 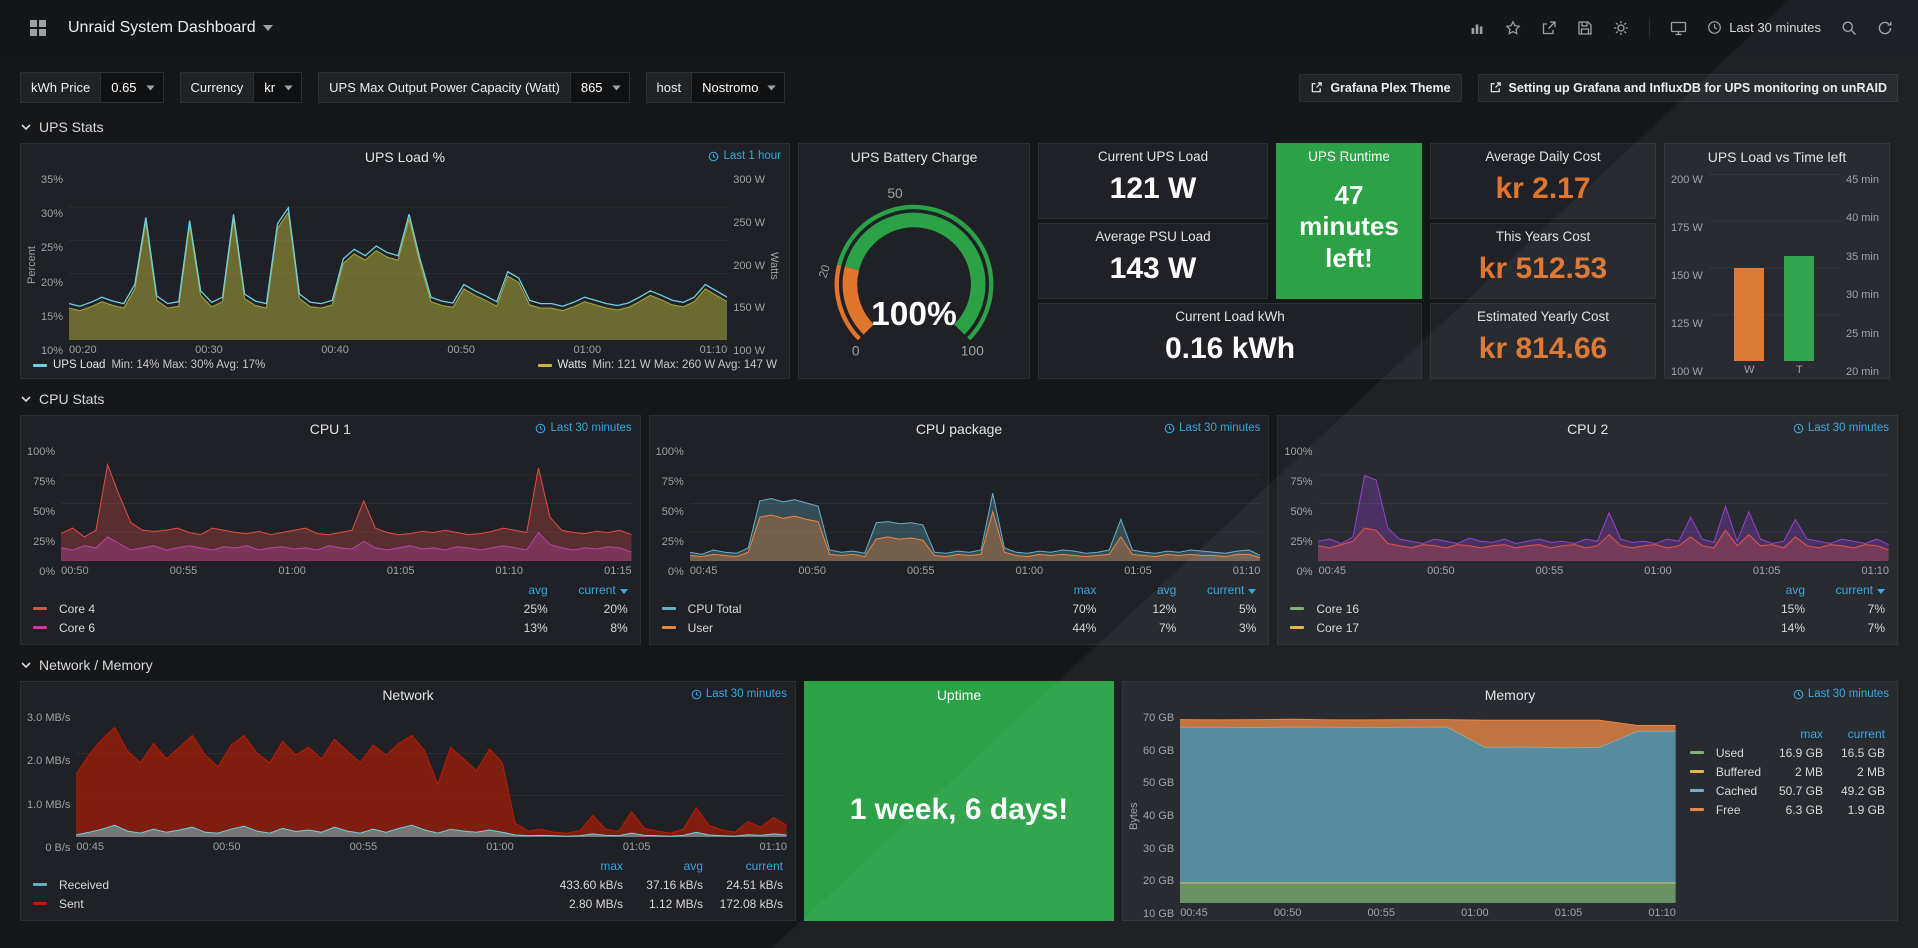 What do you see at coordinates (1543, 316) in the screenshot?
I see `panel-title: Estimated Yearly Cost` at bounding box center [1543, 316].